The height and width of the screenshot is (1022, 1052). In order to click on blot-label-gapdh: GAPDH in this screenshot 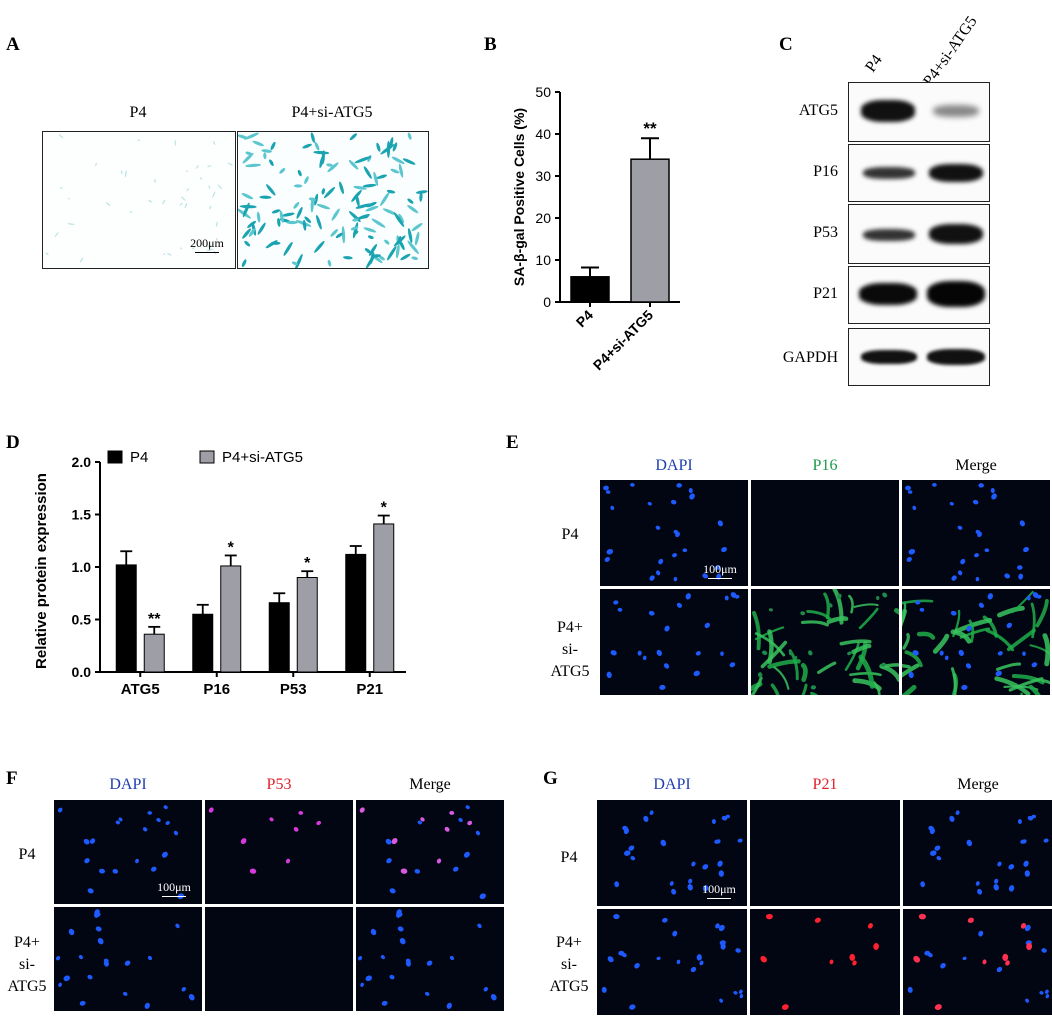, I will do `click(810, 357)`.